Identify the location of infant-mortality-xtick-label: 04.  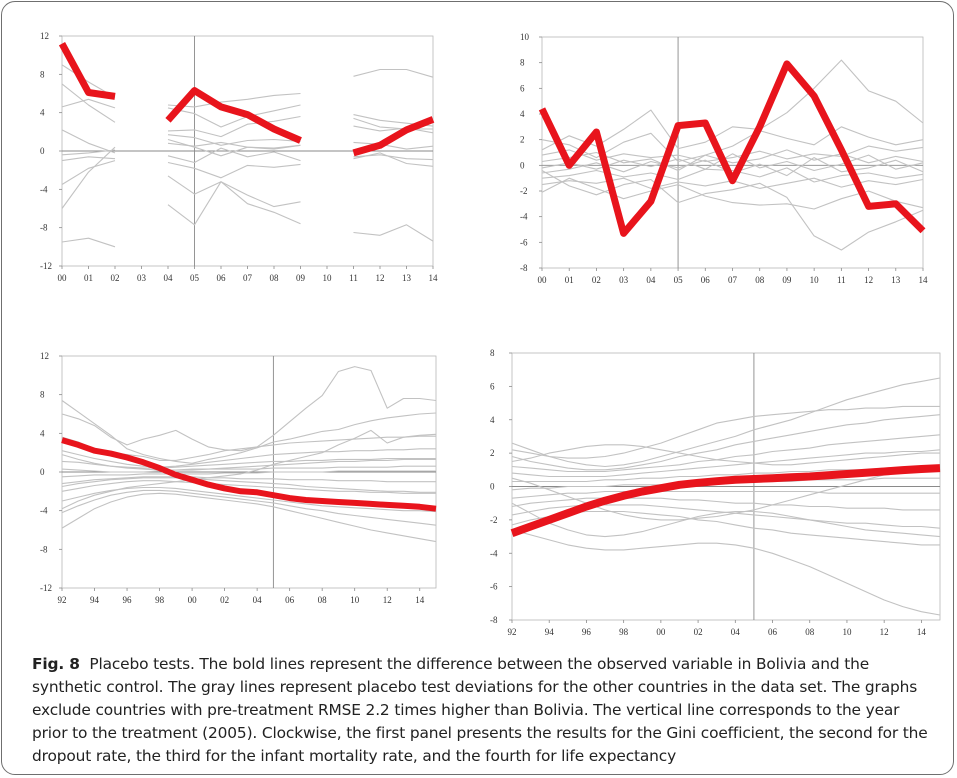
(258, 600).